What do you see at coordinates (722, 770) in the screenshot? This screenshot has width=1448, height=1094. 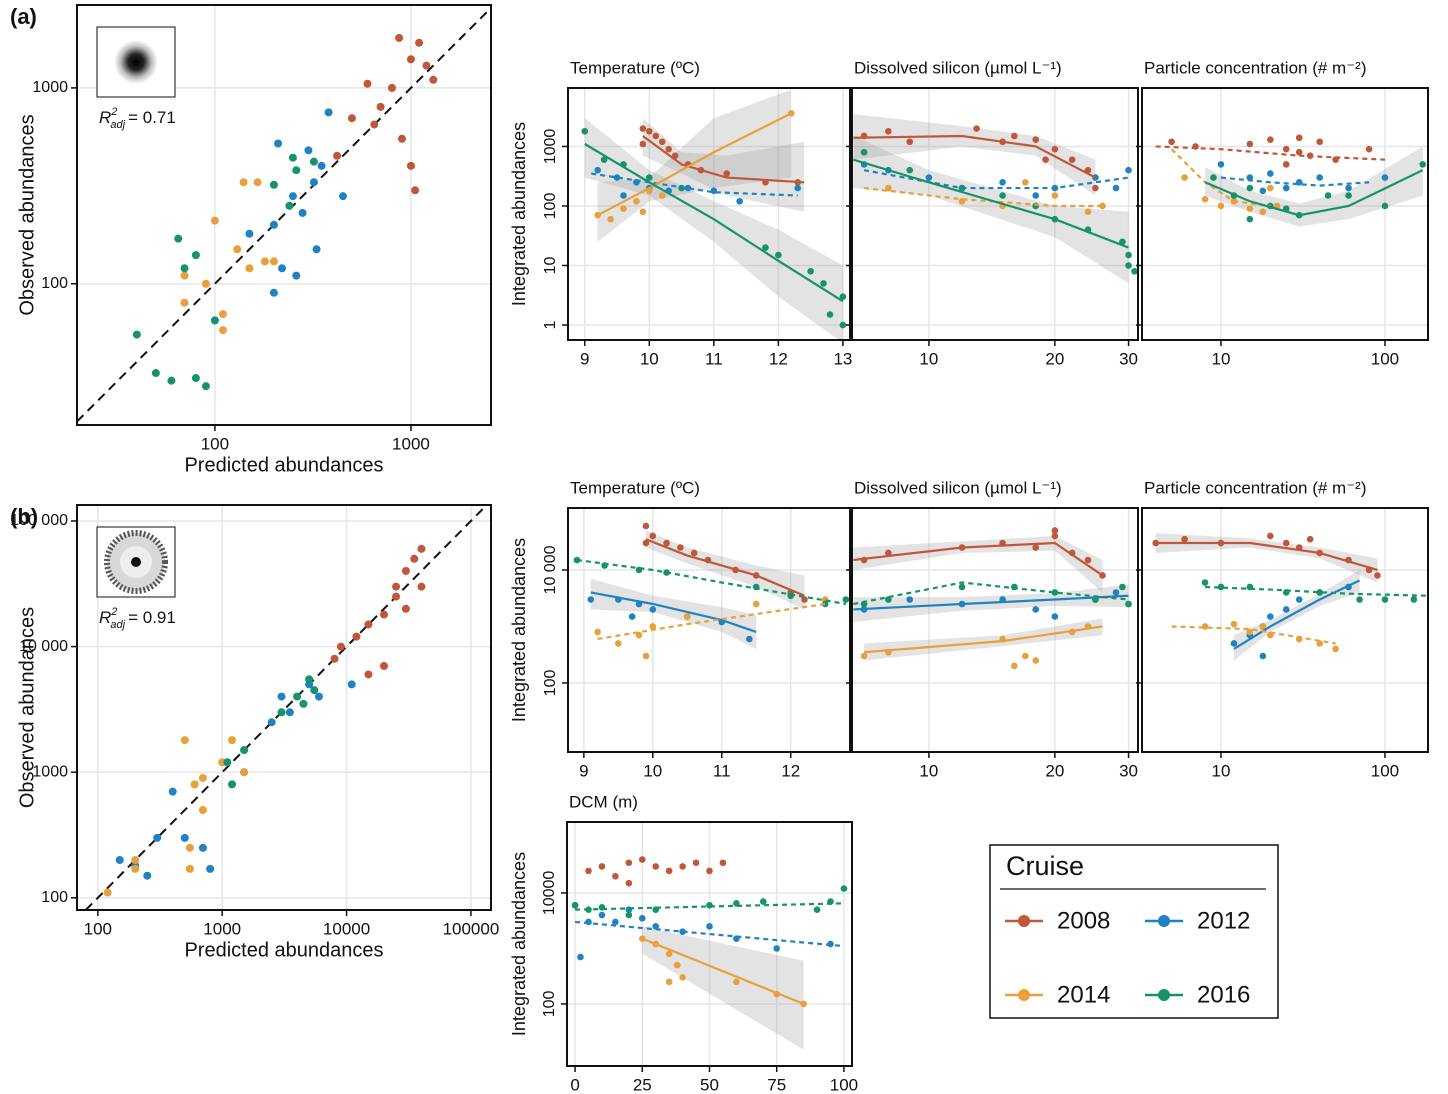 I see `x-tick-label: 11` at bounding box center [722, 770].